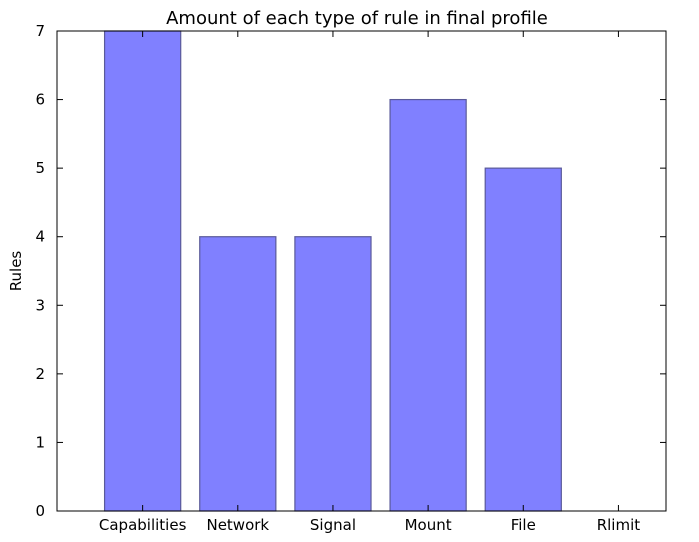  Describe the element at coordinates (40, 100) in the screenshot. I see `y-tick-label: 6` at that location.